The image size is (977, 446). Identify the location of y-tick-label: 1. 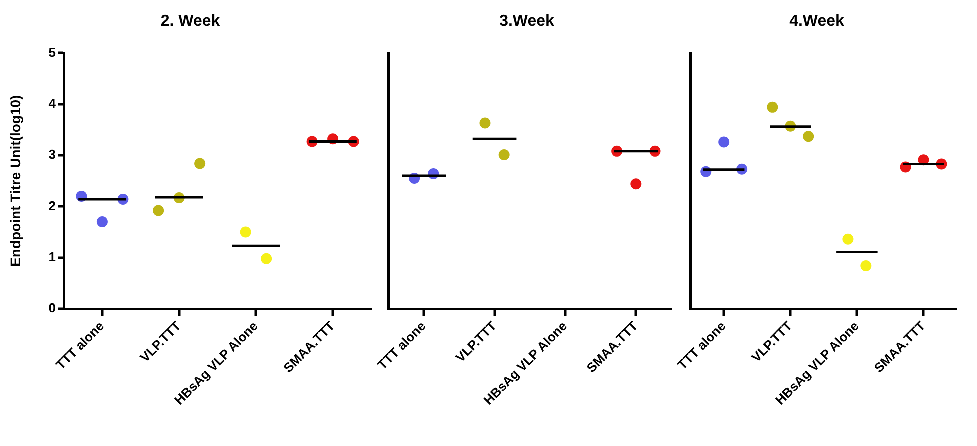
(52, 256).